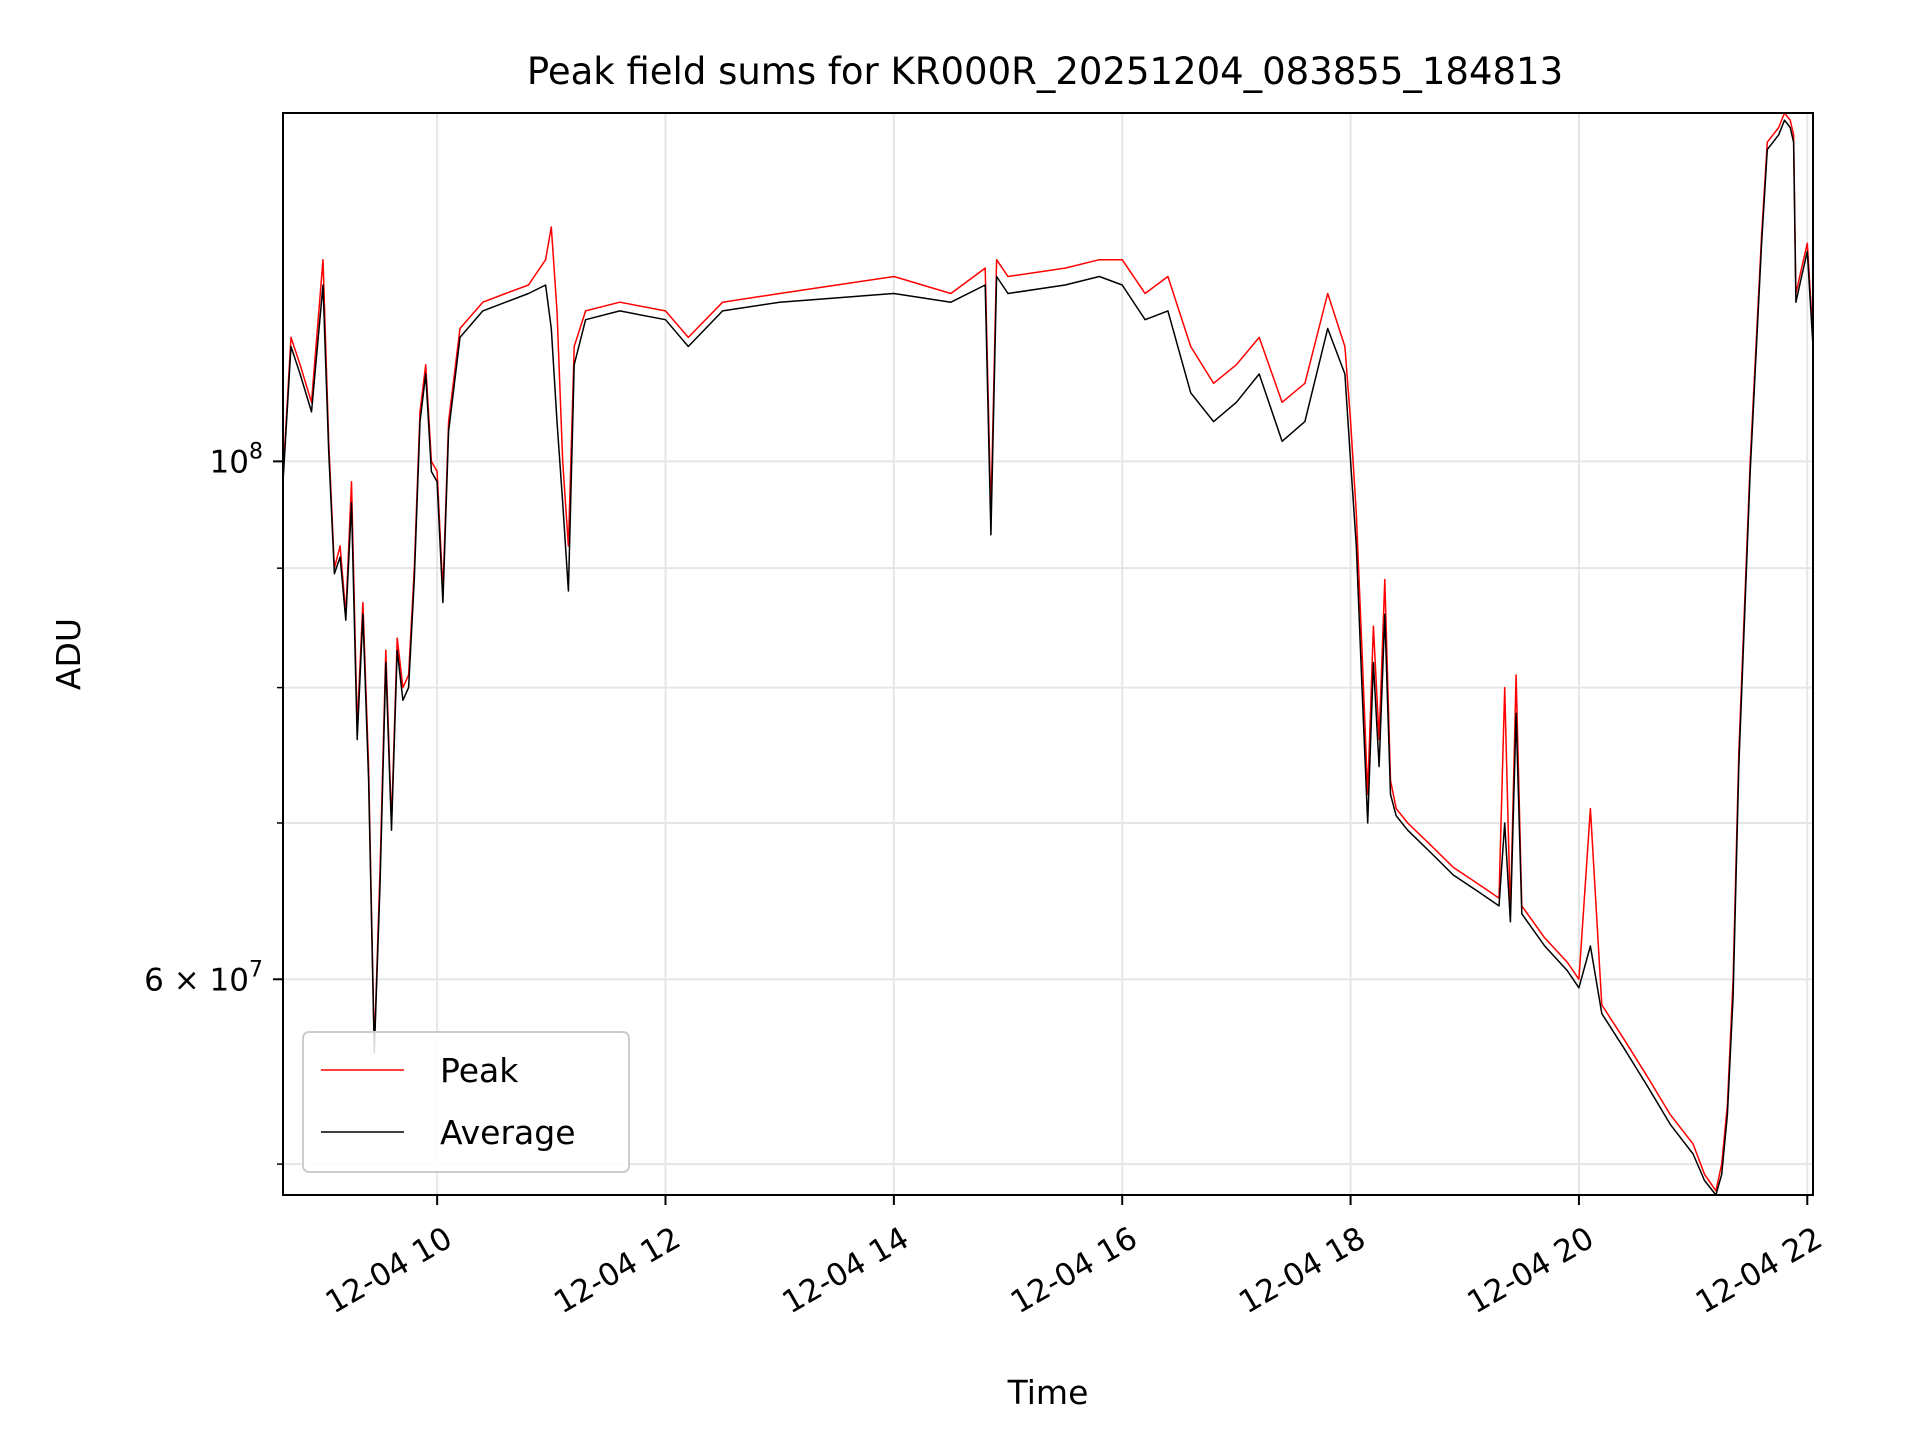  I want to click on y-tick-label: 108, so click(236, 459).